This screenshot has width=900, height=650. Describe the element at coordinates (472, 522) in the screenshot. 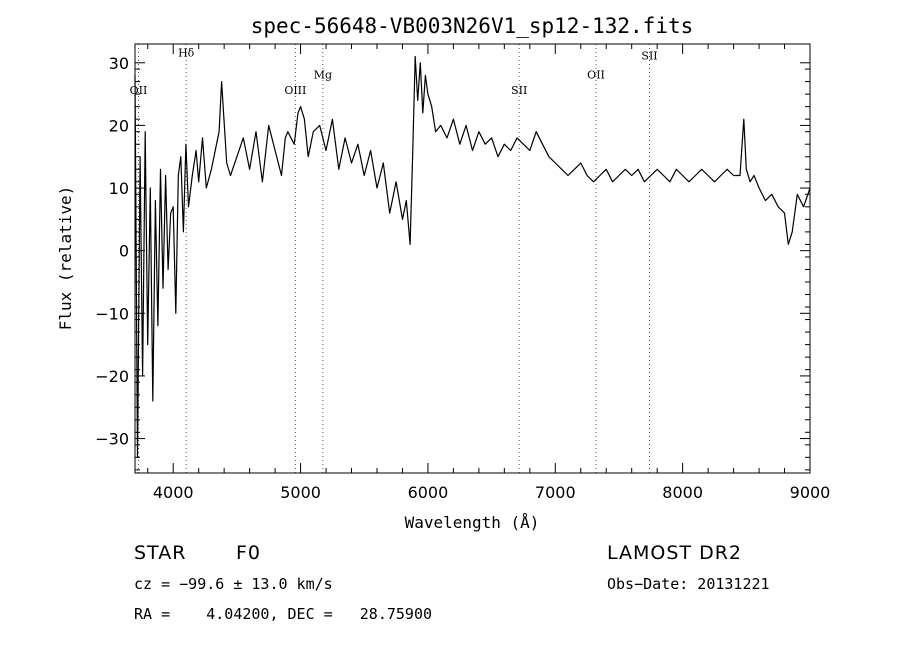

I see `x-axis-label: Wavelength (Å)` at that location.